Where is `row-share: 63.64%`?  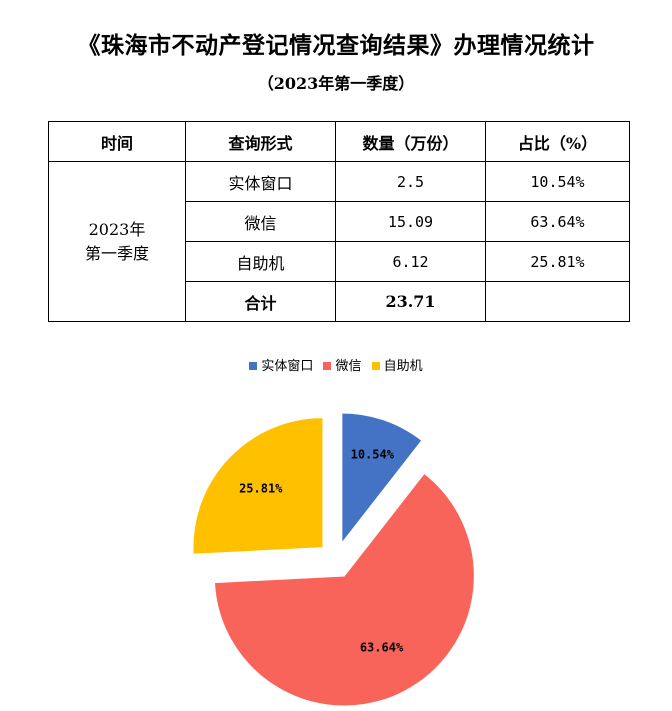 row-share: 63.64% is located at coordinates (557, 221).